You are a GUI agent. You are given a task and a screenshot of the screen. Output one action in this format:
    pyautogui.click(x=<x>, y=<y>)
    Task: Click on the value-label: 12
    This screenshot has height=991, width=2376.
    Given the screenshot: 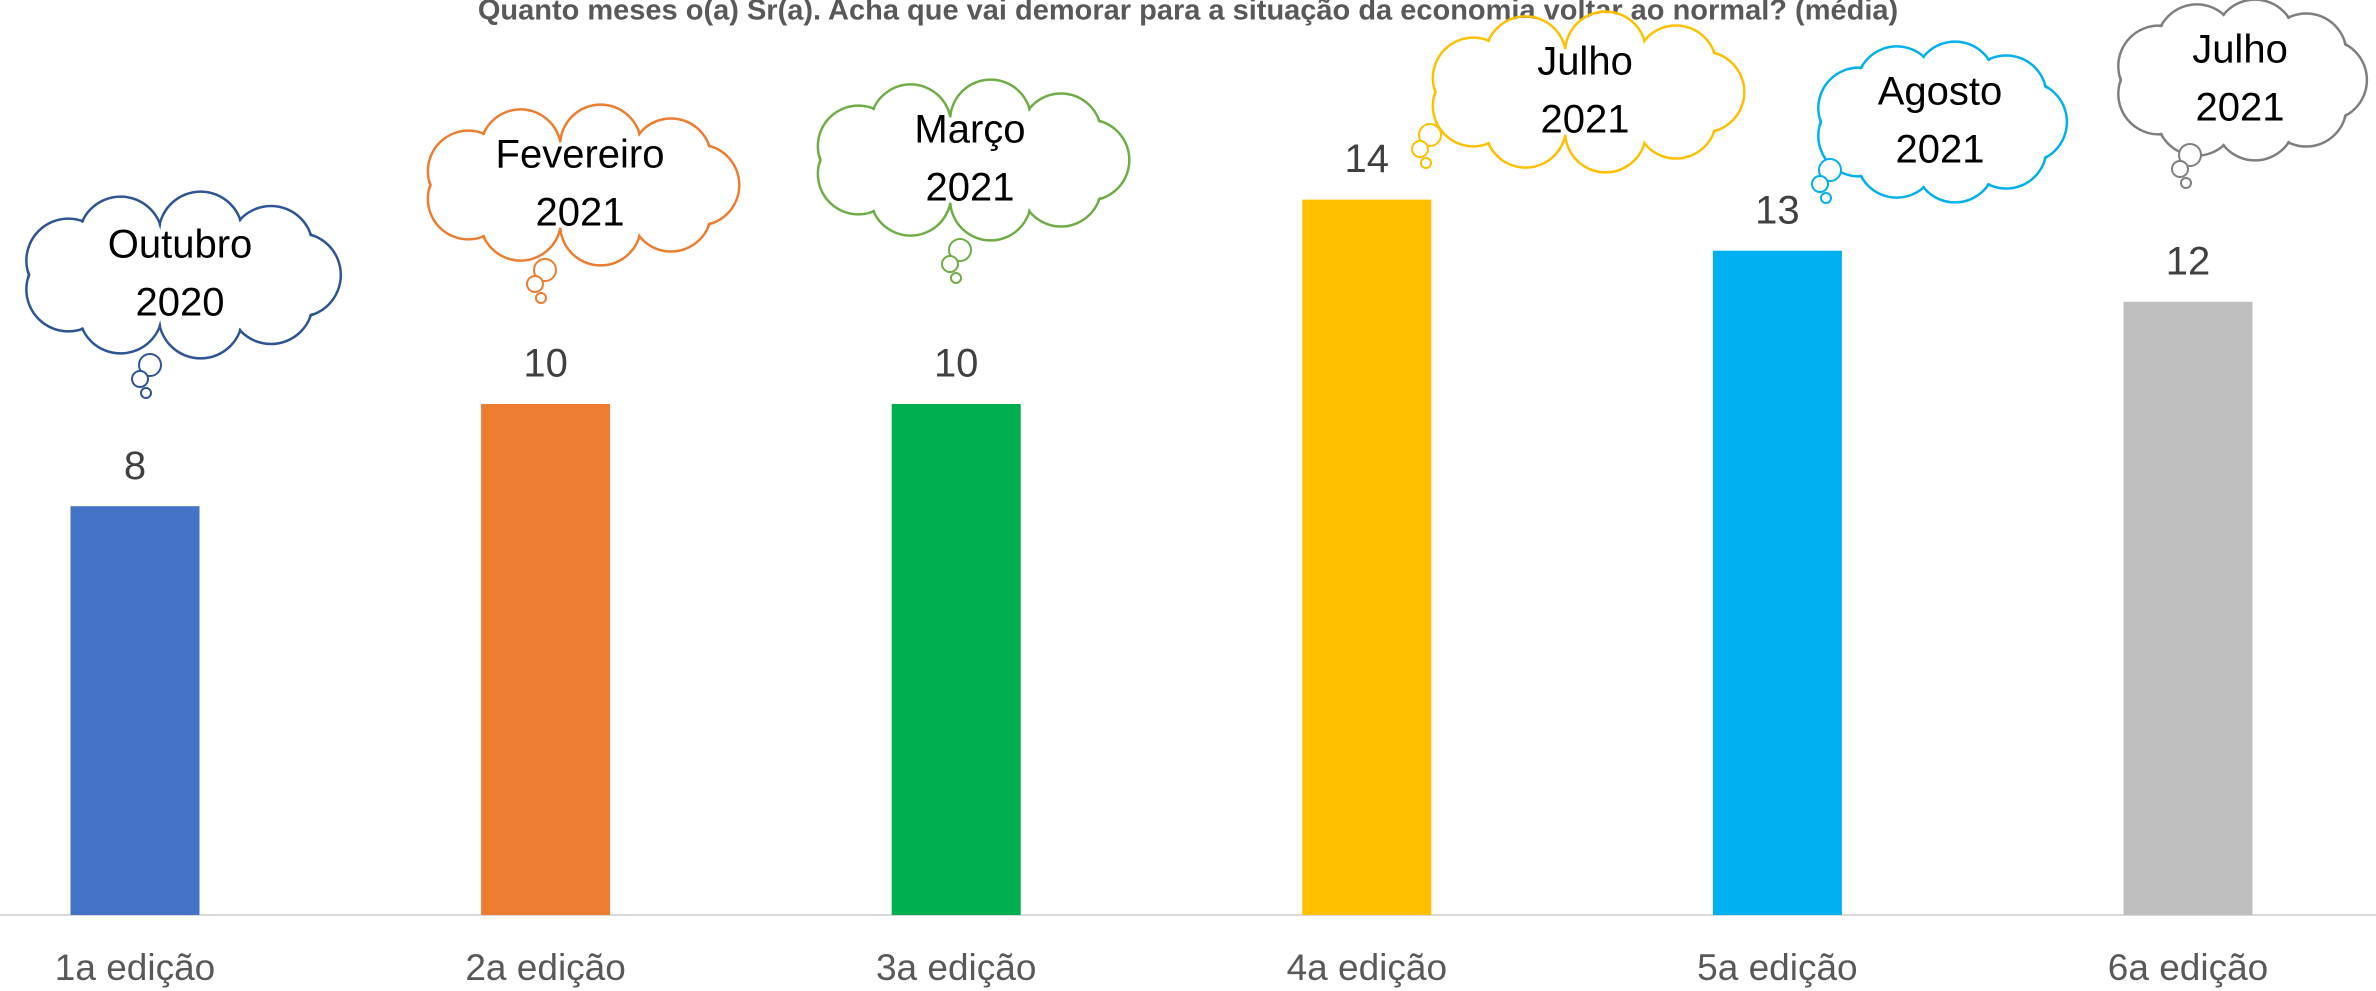 What is the action you would take?
    pyautogui.click(x=2188, y=261)
    